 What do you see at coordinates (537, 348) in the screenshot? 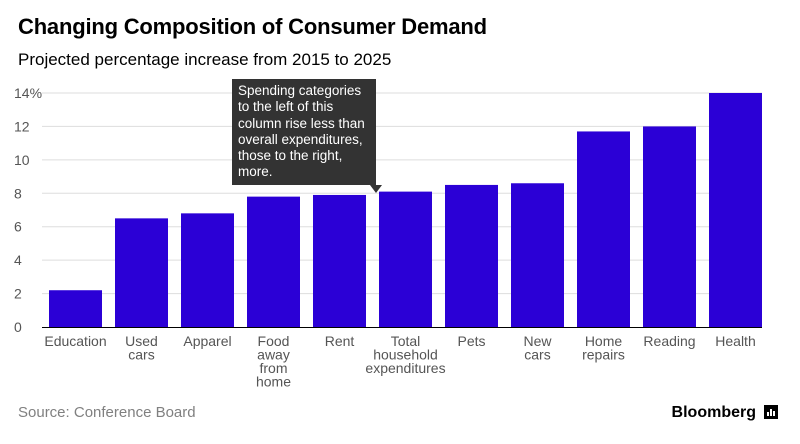
I see `x-tick-label: New cars` at bounding box center [537, 348].